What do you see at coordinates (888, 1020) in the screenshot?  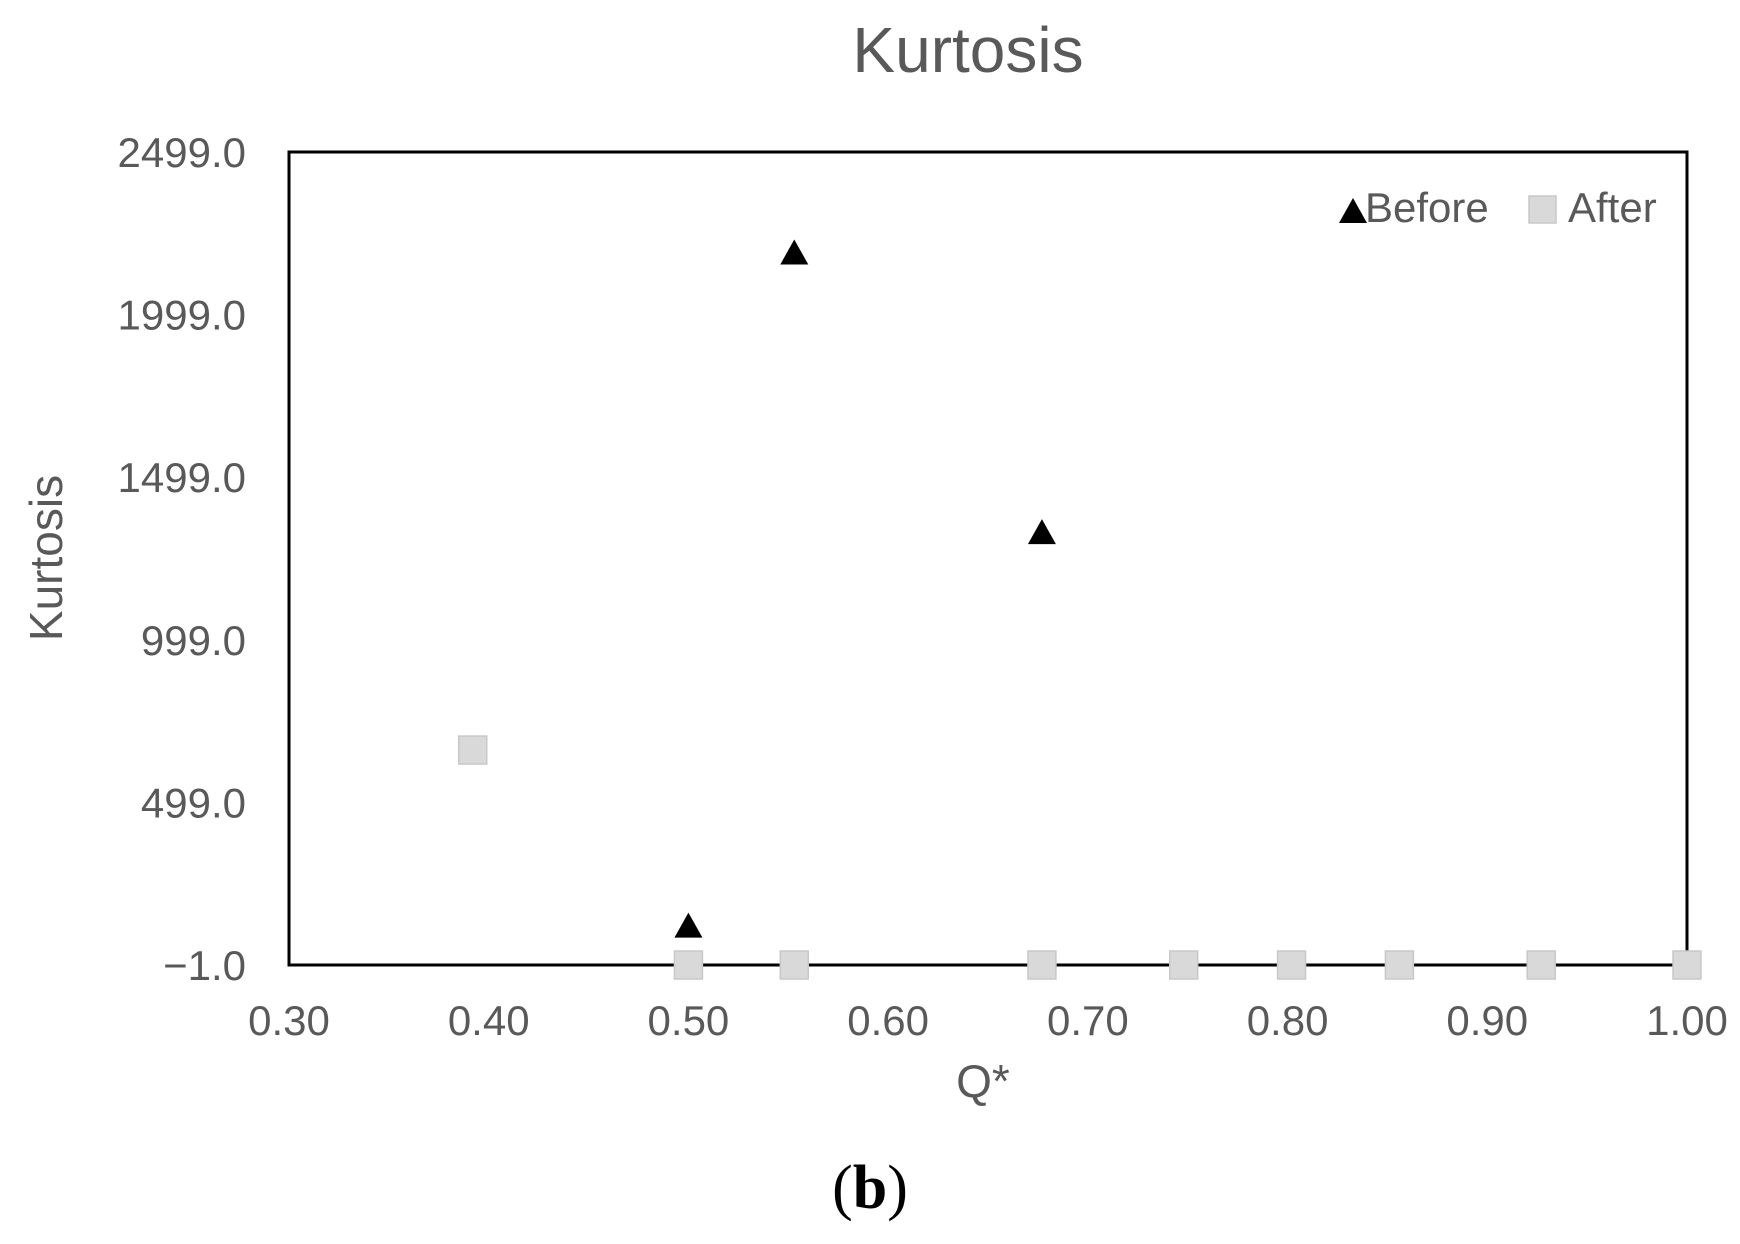 I see `x-tick-label: 0.60` at bounding box center [888, 1020].